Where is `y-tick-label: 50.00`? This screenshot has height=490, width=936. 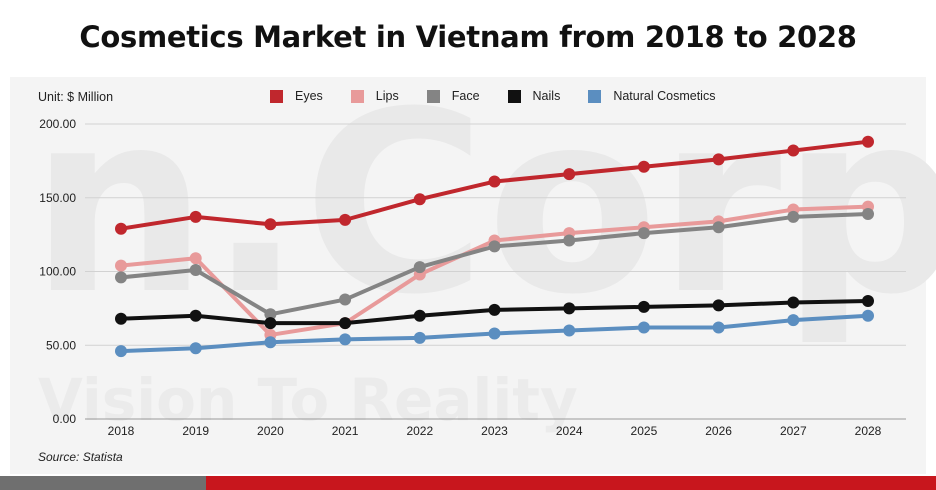
y-tick-label: 50.00 is located at coordinates (61, 345).